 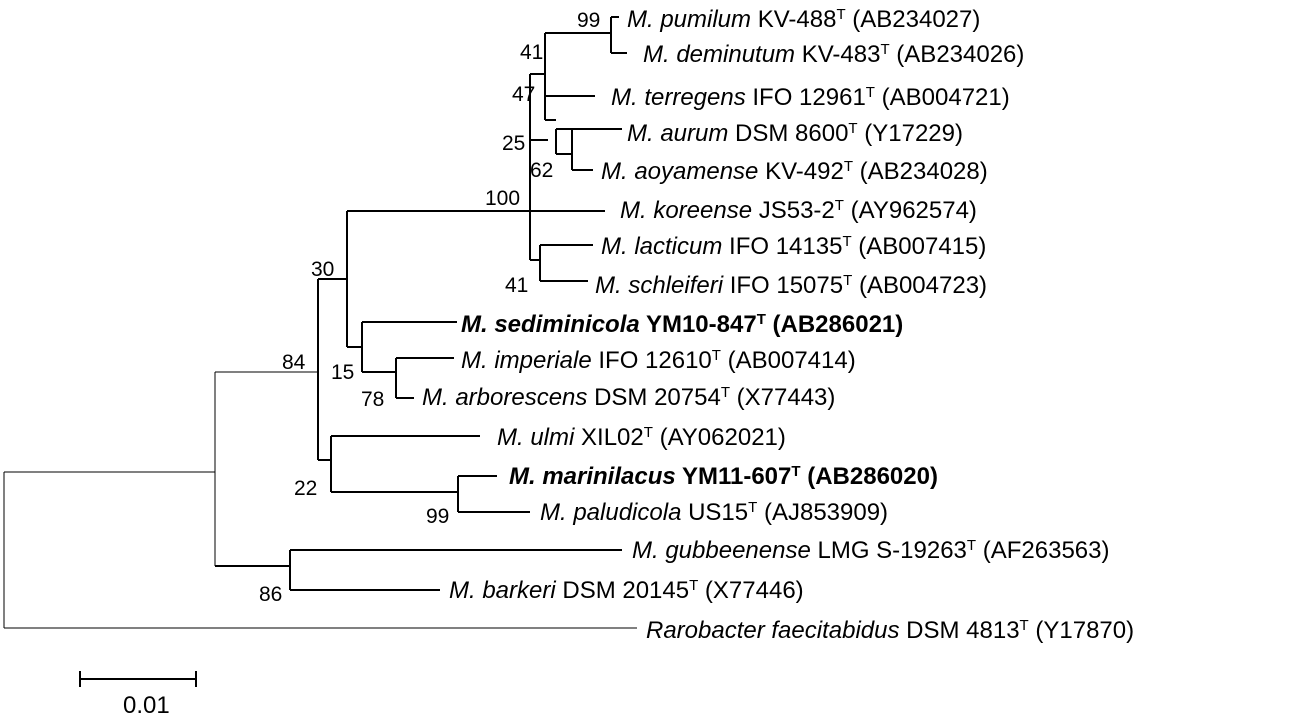 What do you see at coordinates (870, 551) in the screenshot?
I see `taxon-label: M. gubbeenense LMG S-19263T (AF263563)` at bounding box center [870, 551].